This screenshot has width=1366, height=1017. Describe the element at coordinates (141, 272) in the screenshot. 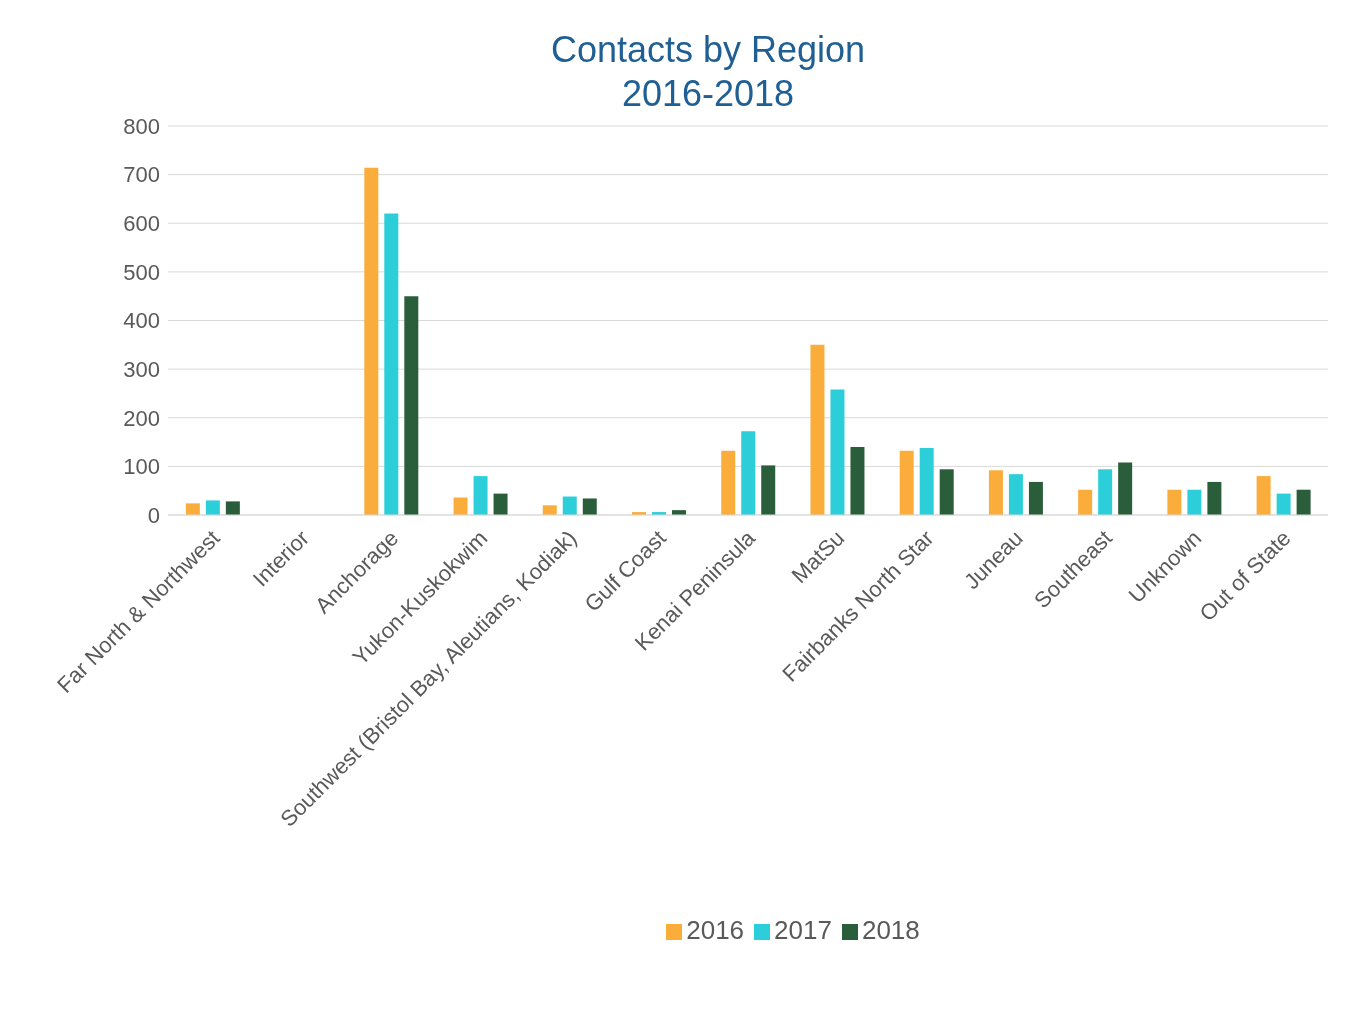

I see `y-tick-label: 500` at that location.